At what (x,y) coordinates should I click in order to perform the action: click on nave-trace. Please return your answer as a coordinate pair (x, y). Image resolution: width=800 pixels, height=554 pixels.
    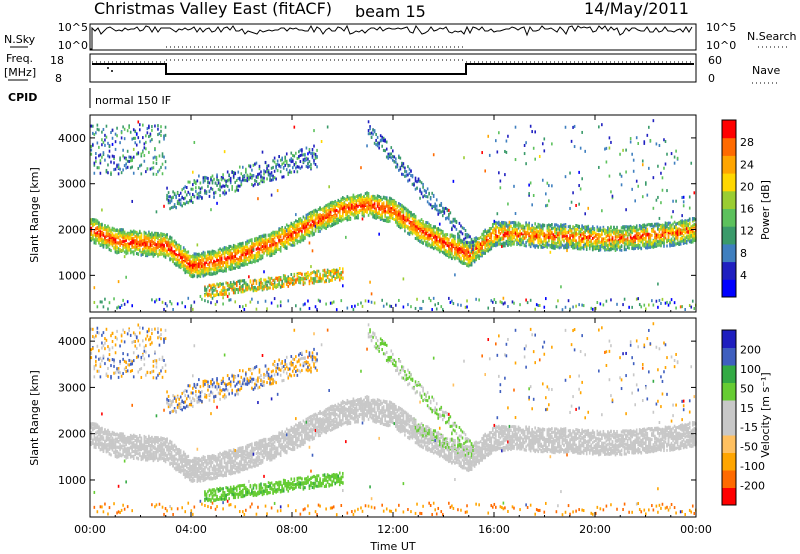
    Looking at the image, I should click on (393, 61).